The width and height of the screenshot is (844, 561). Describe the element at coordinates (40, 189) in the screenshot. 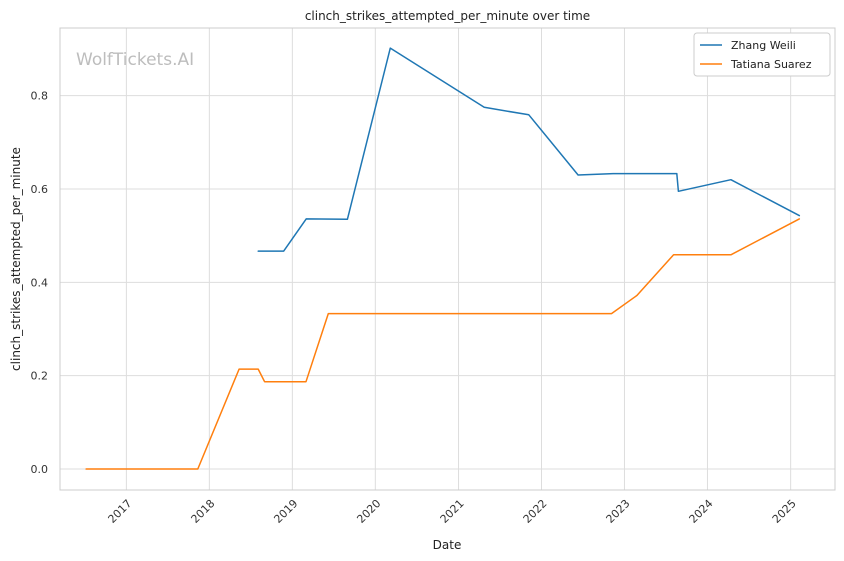

I see `y-tick-label: 0.6` at that location.